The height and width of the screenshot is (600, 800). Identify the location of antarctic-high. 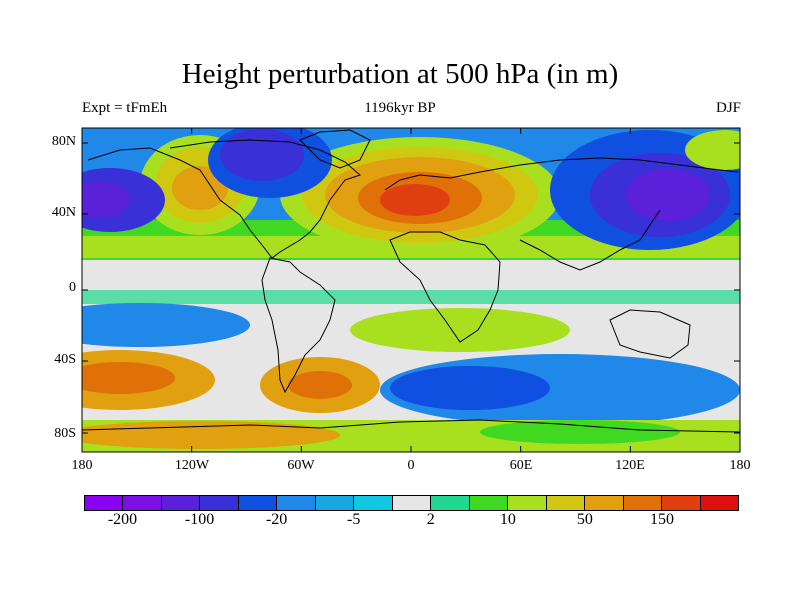
(211, 435).